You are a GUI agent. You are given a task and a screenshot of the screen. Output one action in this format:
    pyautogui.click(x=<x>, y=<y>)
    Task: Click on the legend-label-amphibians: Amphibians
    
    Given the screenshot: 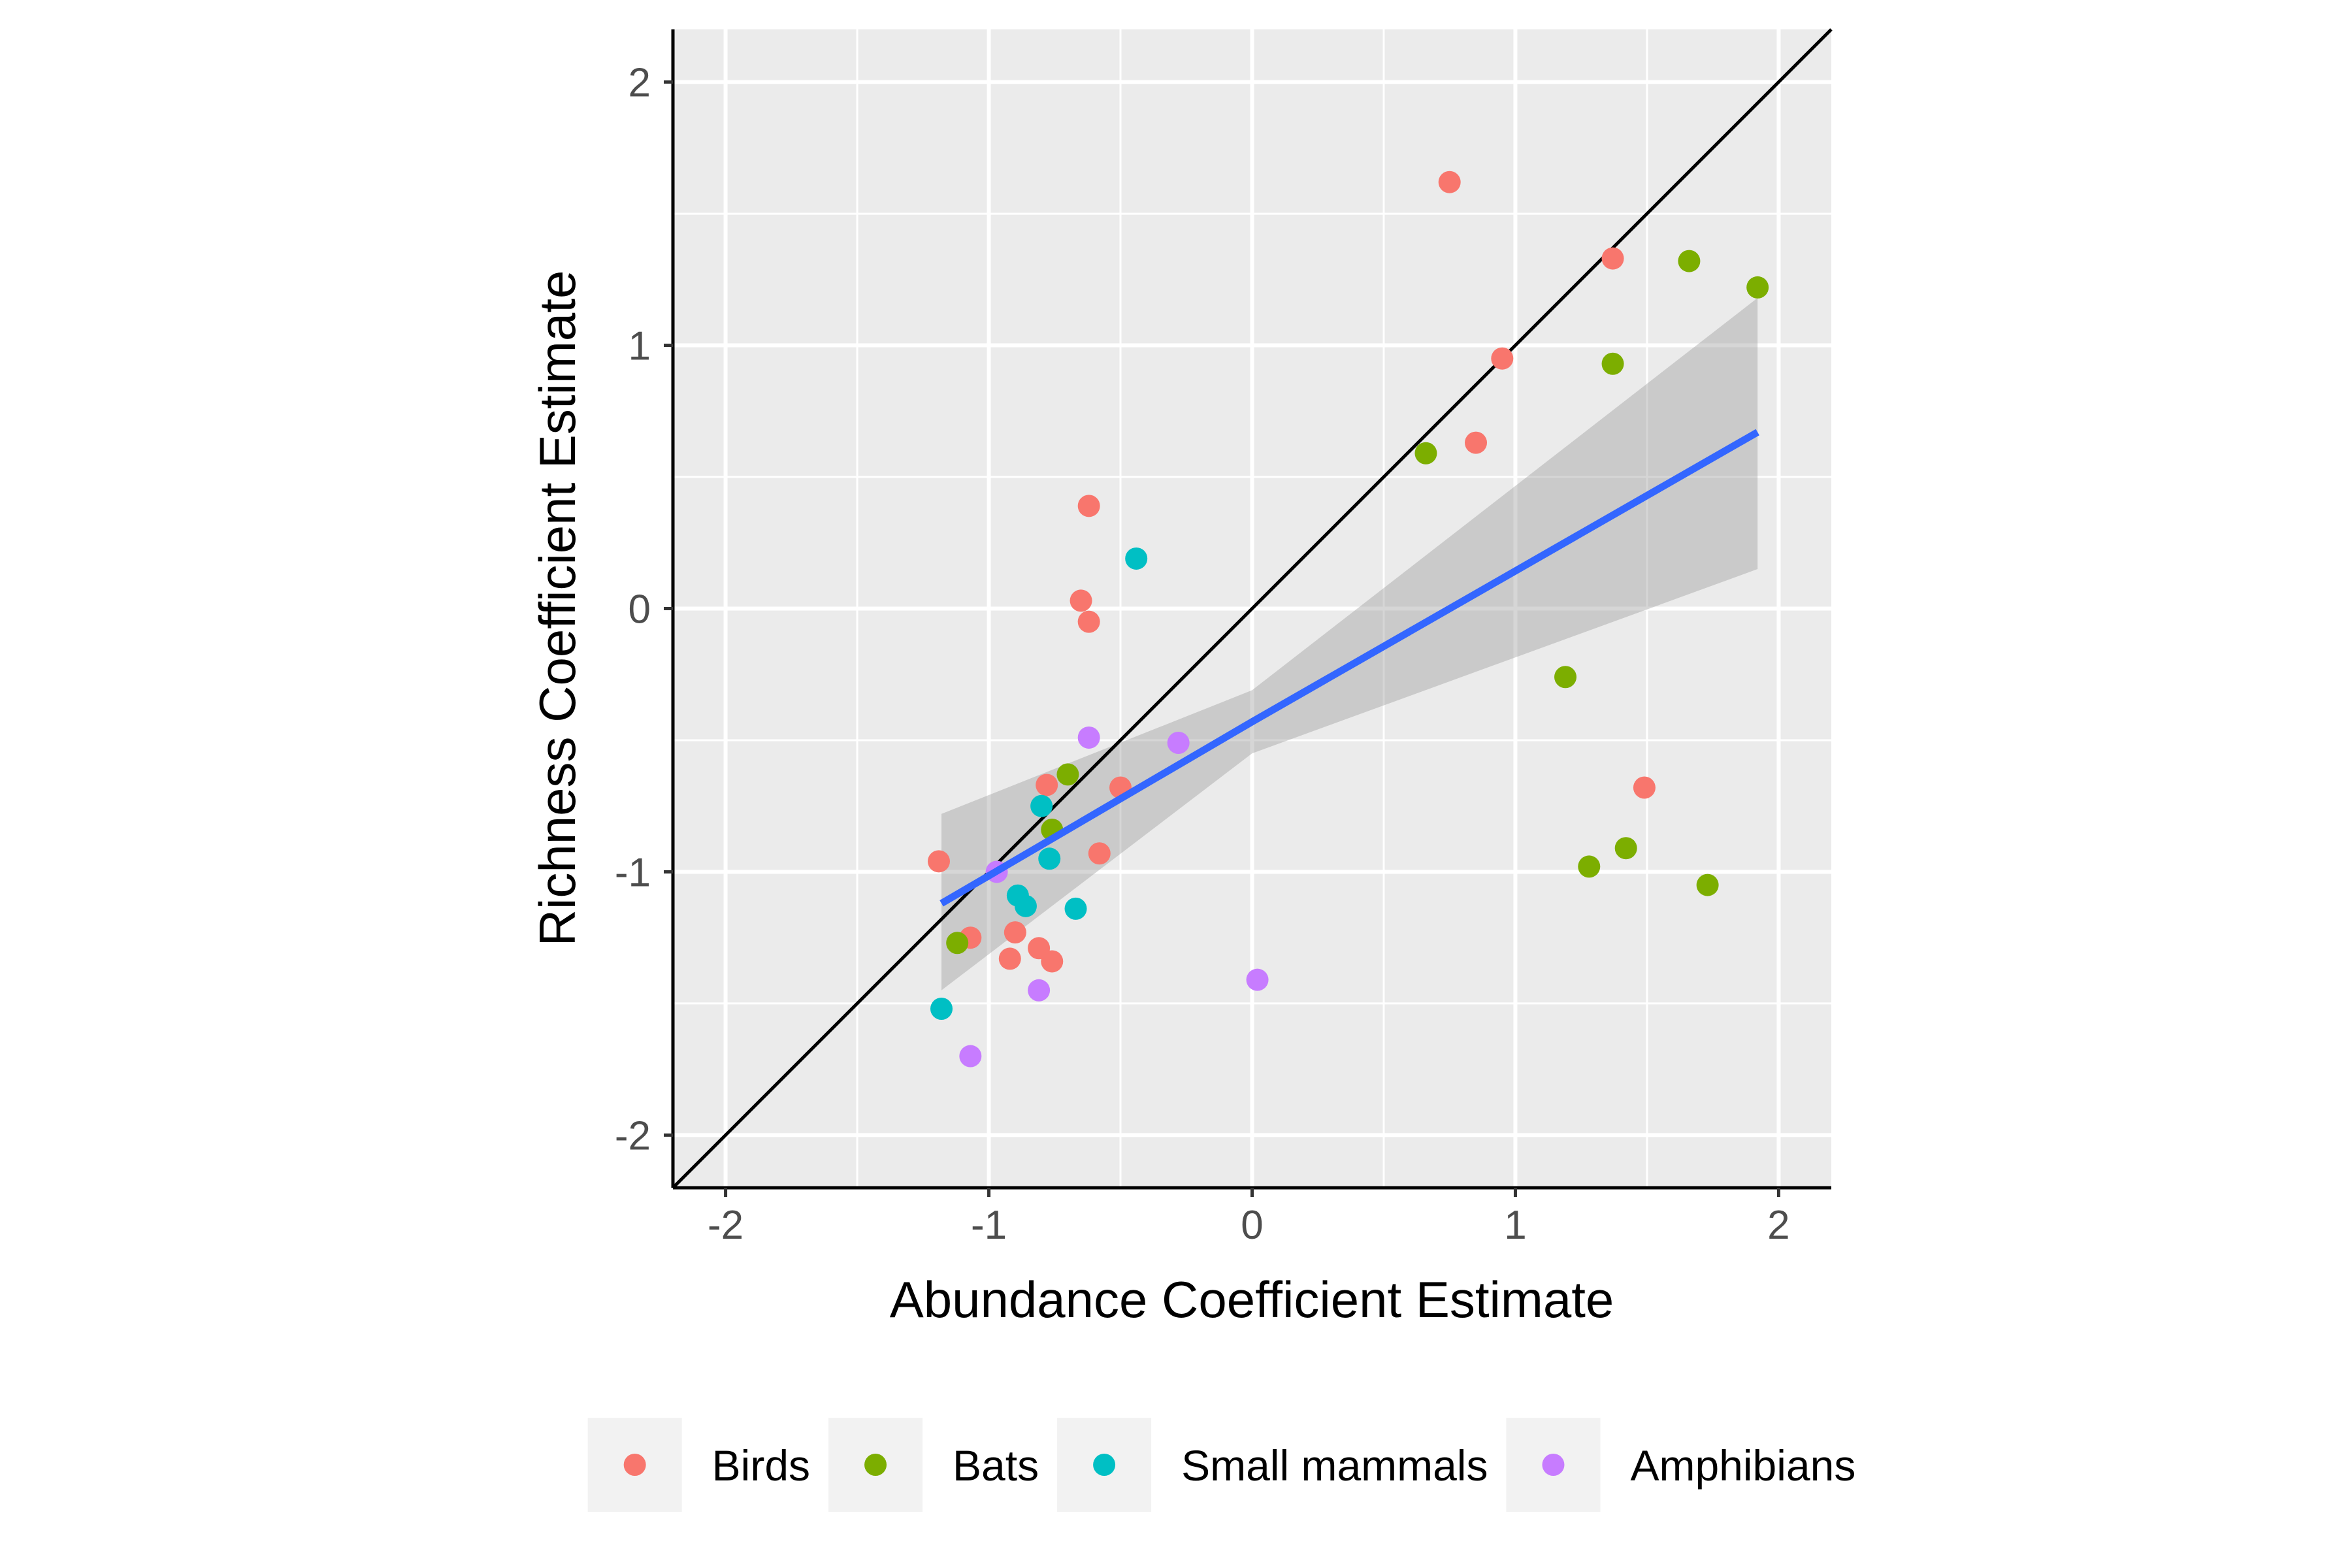 What is the action you would take?
    pyautogui.click(x=1742, y=1465)
    